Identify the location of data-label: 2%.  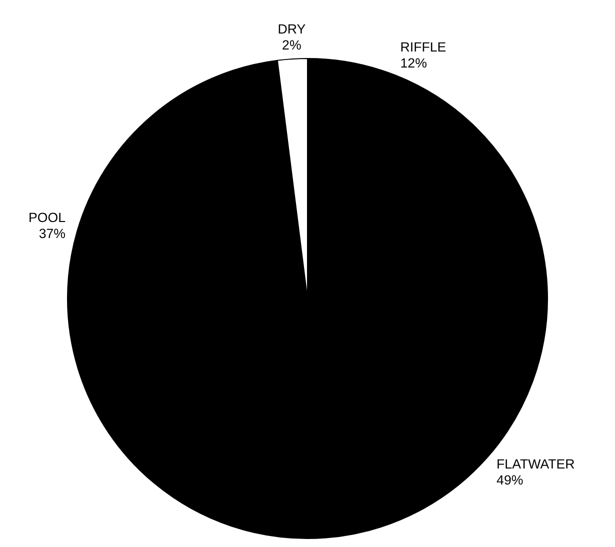
(292, 45).